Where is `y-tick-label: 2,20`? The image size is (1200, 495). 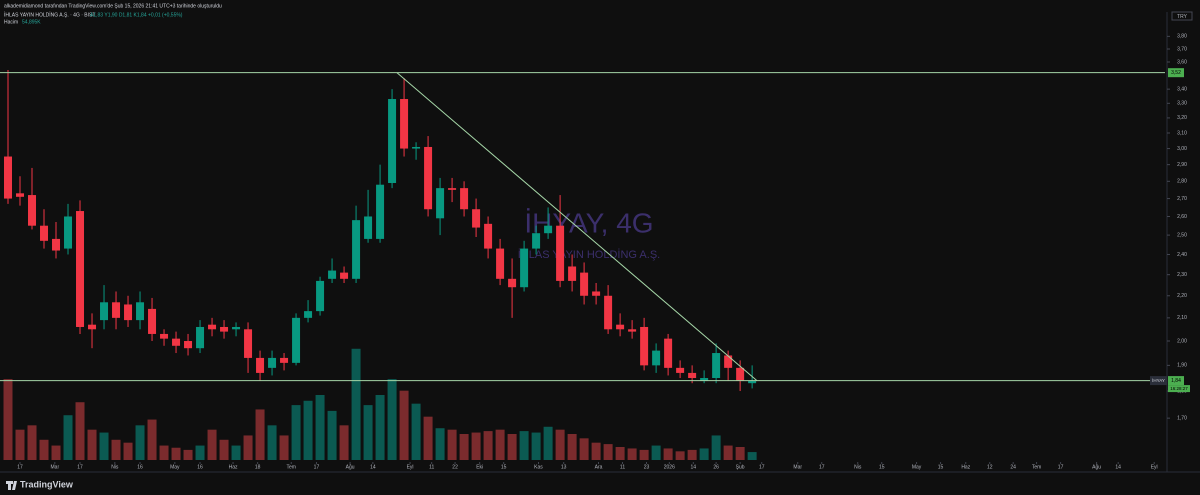
y-tick-label: 2,20 is located at coordinates (1182, 296).